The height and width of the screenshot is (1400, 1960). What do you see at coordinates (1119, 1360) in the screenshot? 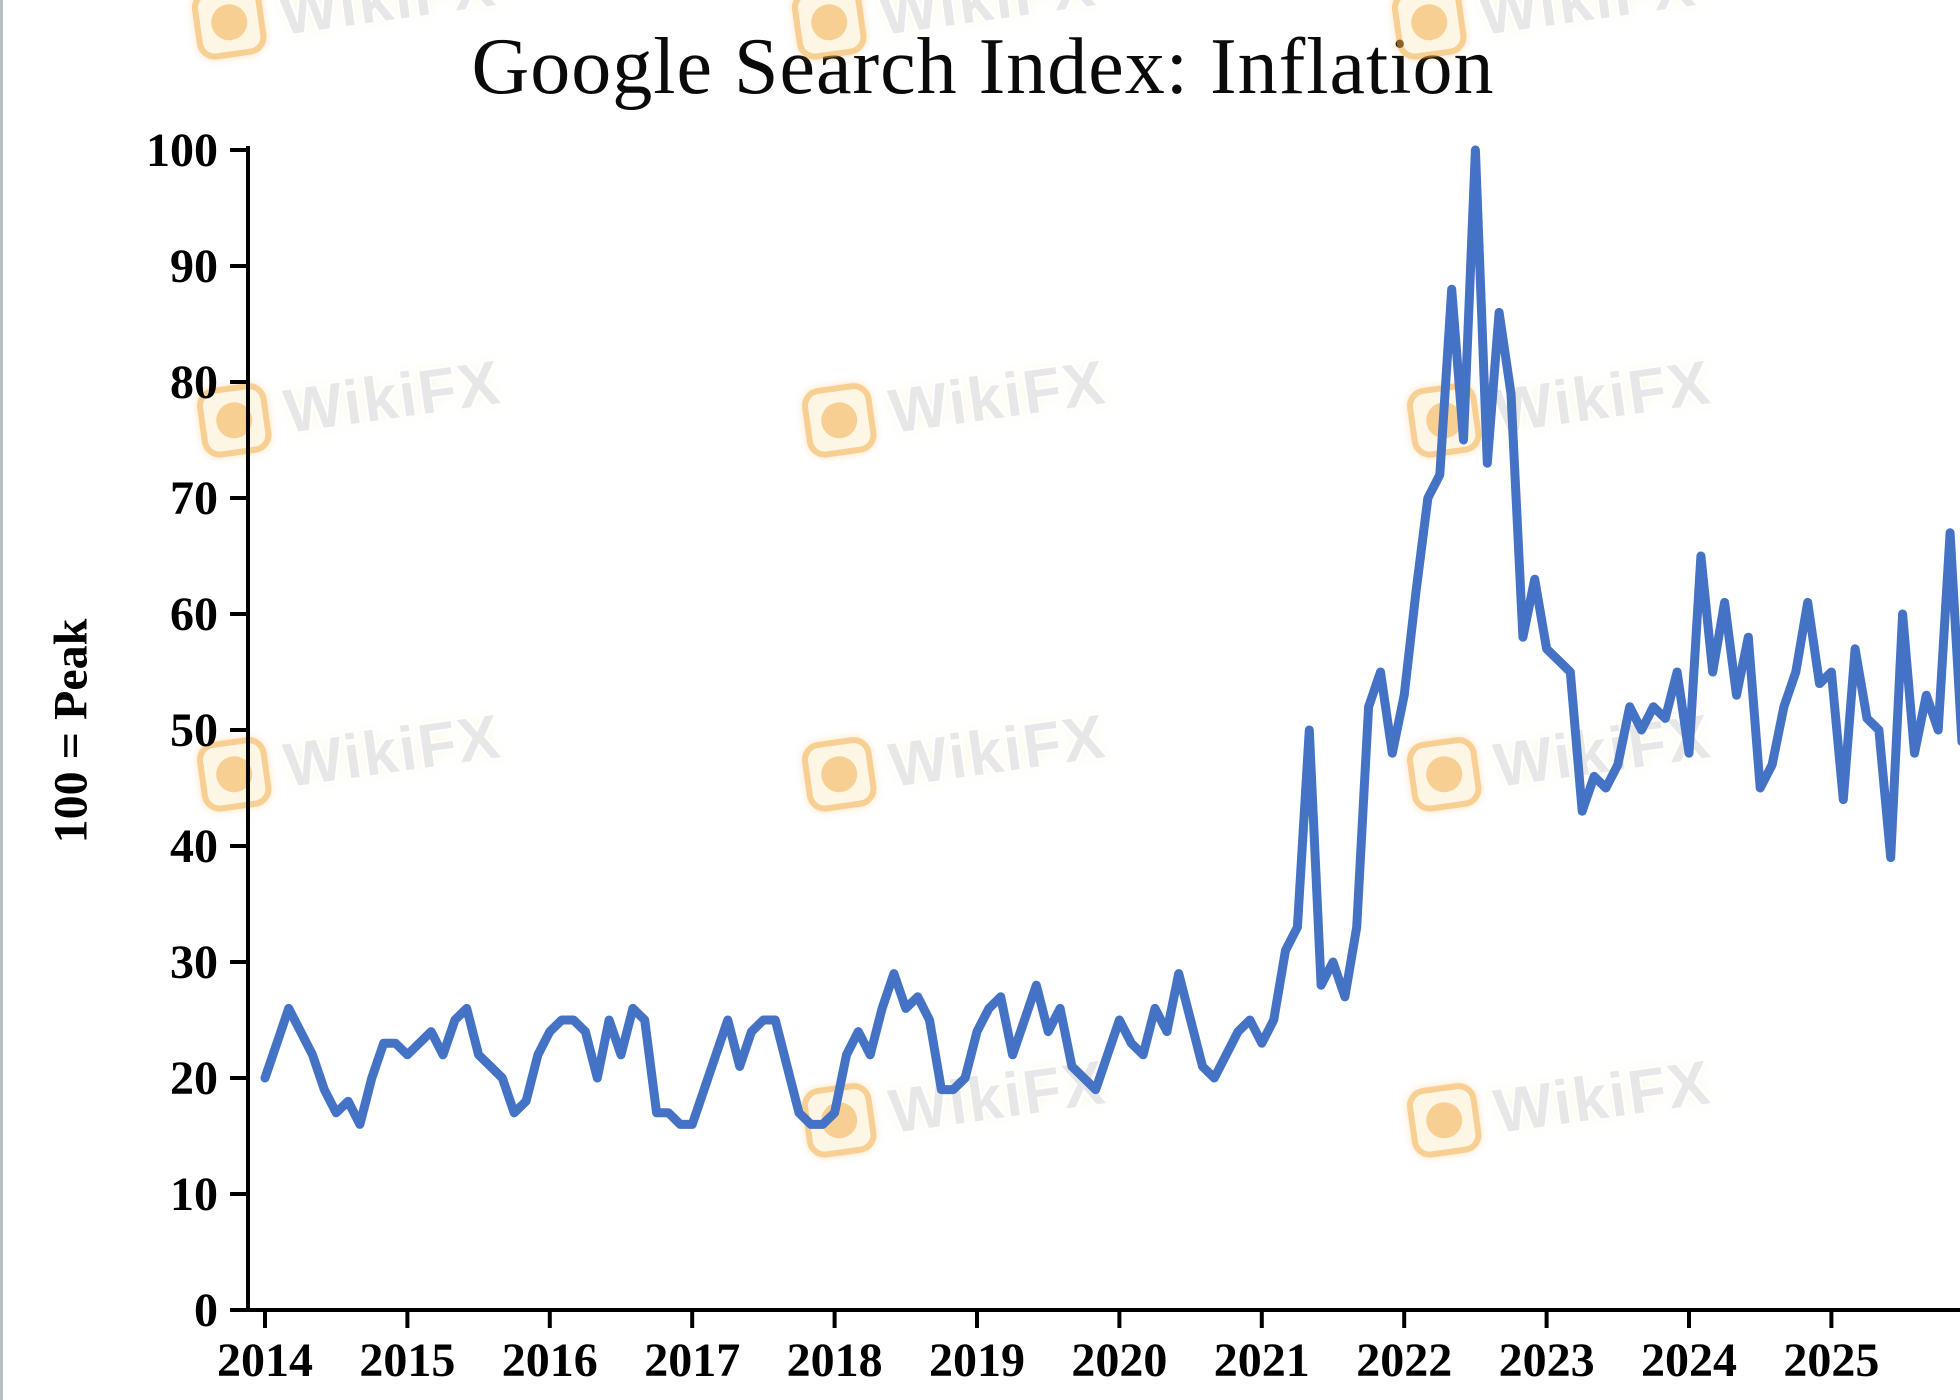
I see `x-tick-label: 2020` at bounding box center [1119, 1360].